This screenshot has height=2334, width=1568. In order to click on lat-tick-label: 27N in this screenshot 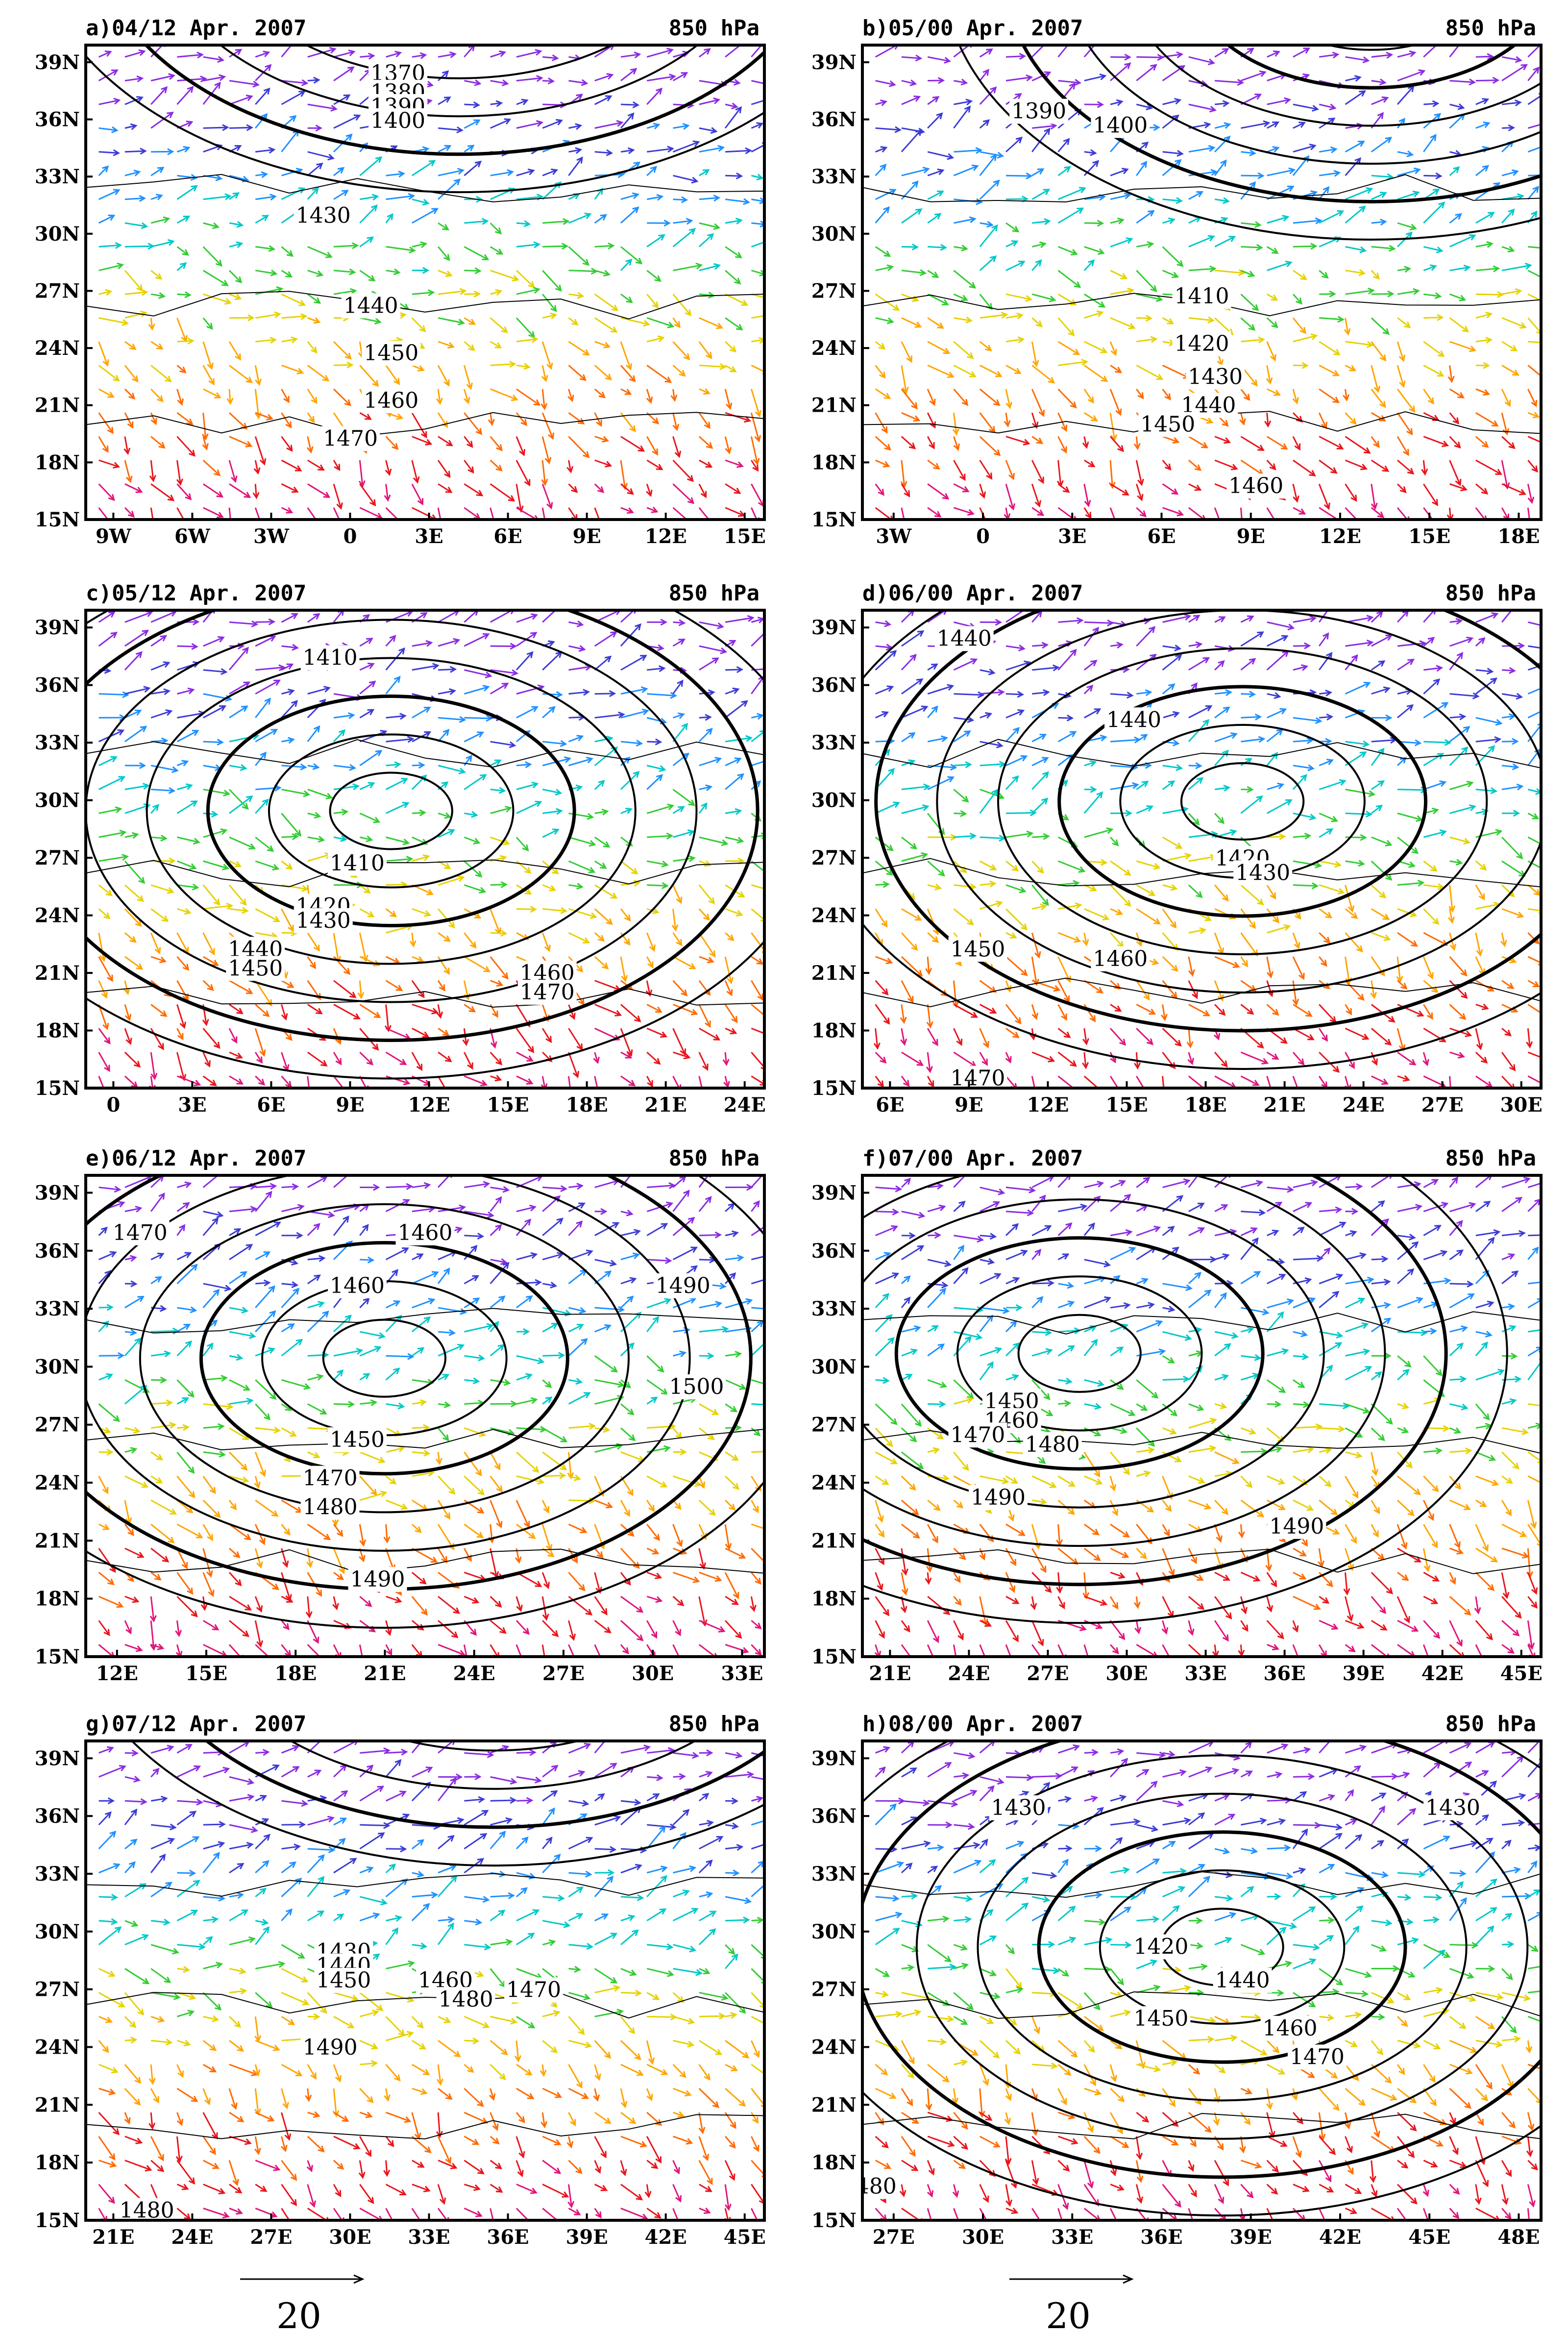, I will do `click(834, 1425)`.